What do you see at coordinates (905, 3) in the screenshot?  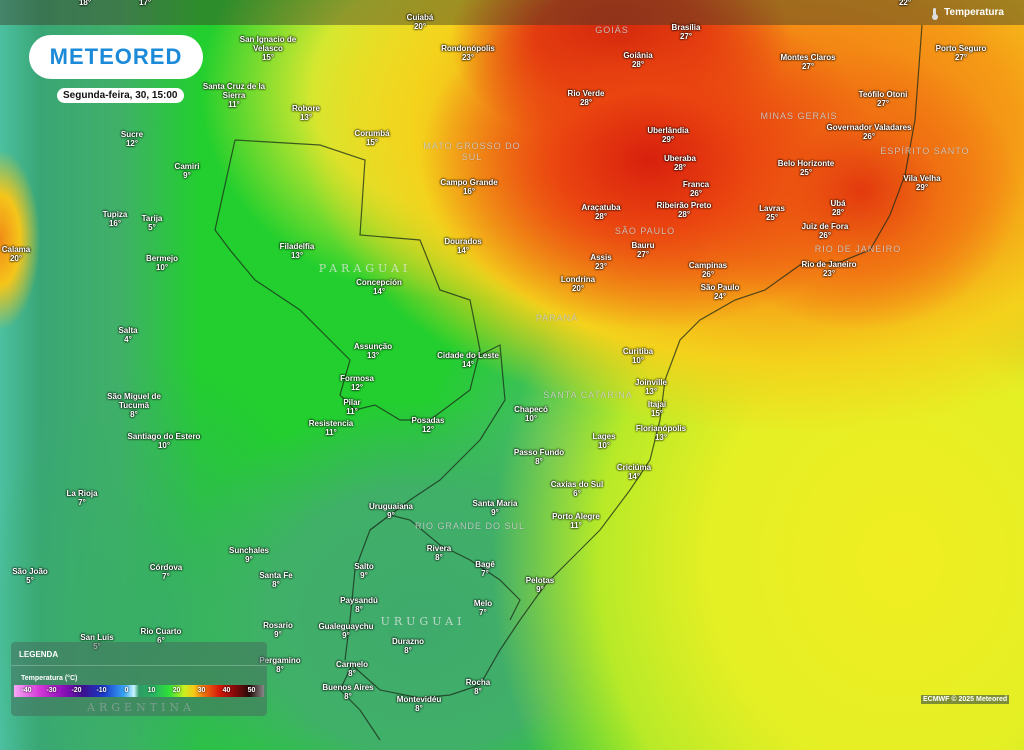 I see `city-label: 22°` at bounding box center [905, 3].